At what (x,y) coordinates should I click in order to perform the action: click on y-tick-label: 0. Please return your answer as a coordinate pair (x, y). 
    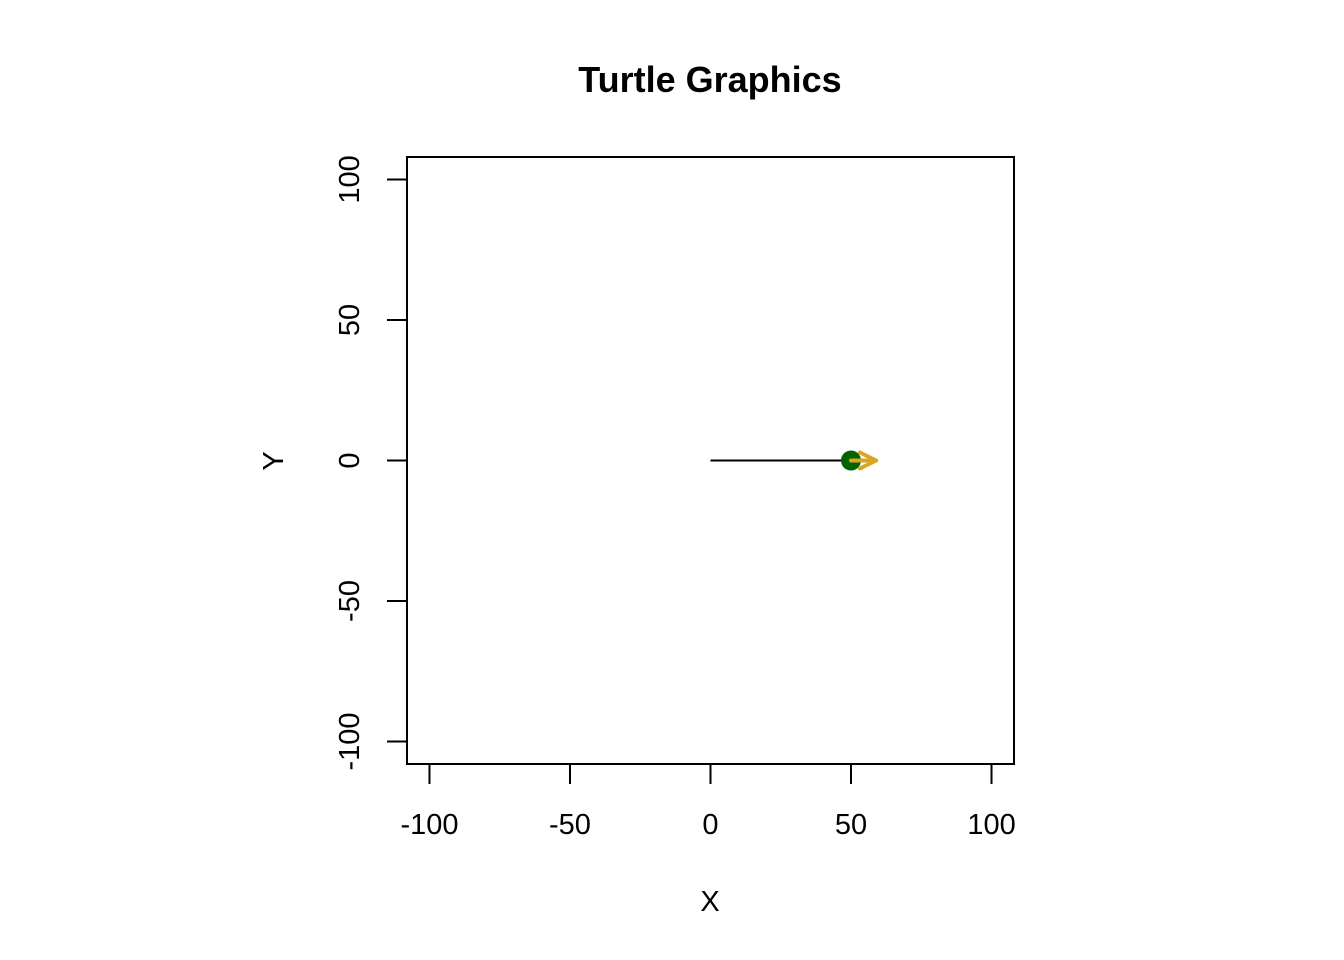
    Looking at the image, I should click on (350, 460).